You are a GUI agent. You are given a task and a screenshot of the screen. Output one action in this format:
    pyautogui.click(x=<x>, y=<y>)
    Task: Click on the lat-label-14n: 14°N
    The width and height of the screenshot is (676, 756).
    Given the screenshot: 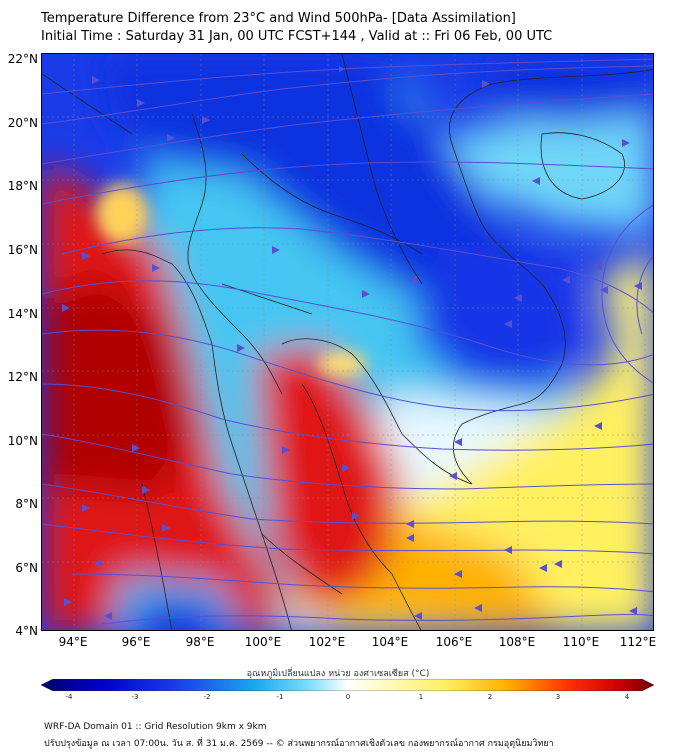 What is the action you would take?
    pyautogui.click(x=22, y=314)
    